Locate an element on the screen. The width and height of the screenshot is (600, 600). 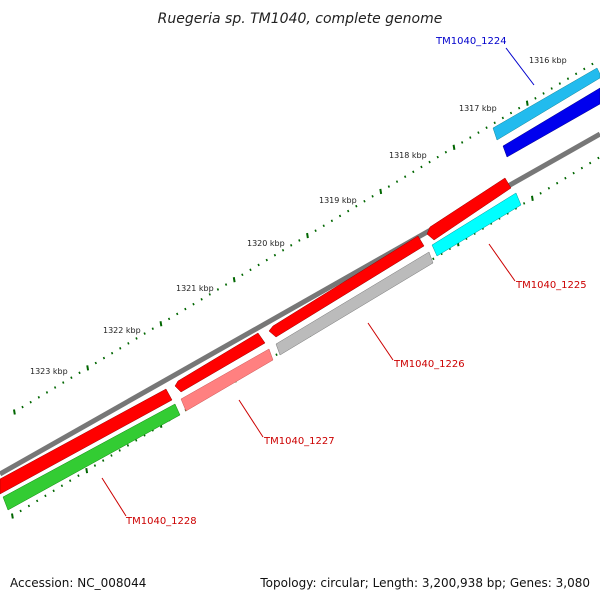
kbp-label-1317: 1317 kbp is located at coordinates (478, 108).